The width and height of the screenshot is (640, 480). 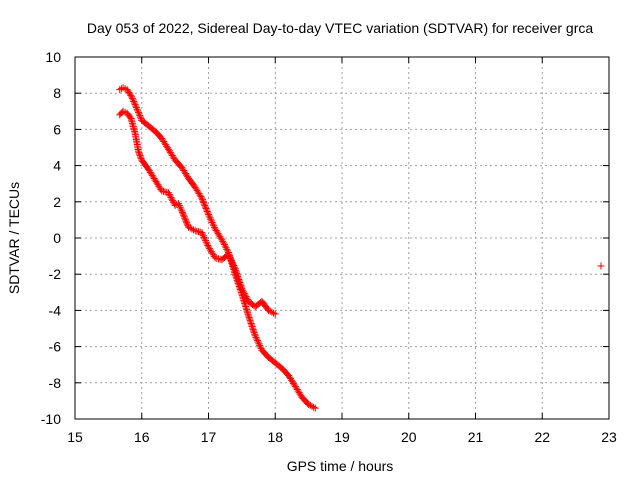 I want to click on y-tick-label: -6, so click(x=55, y=347).